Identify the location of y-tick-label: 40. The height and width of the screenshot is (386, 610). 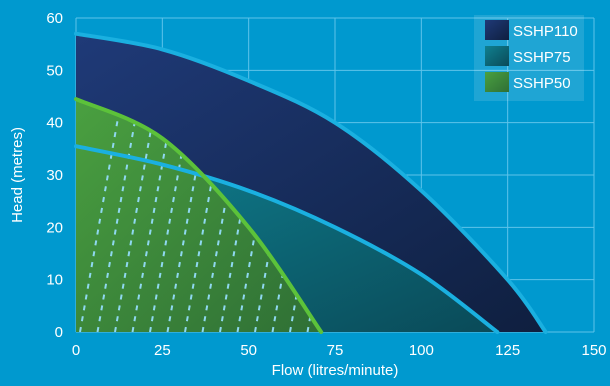
(54, 123).